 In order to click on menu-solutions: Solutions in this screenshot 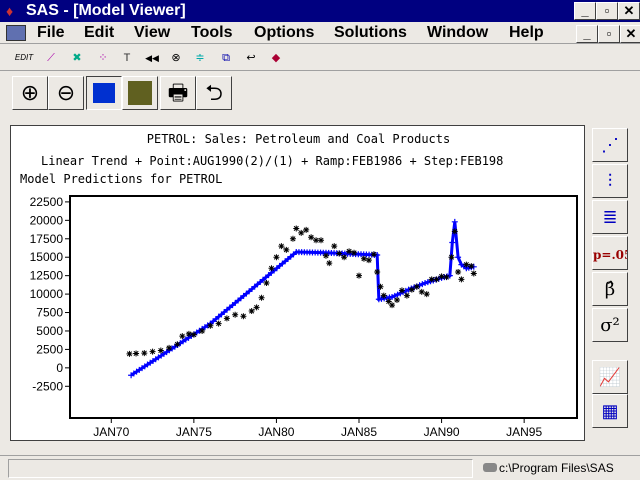, I will do `click(370, 32)`.